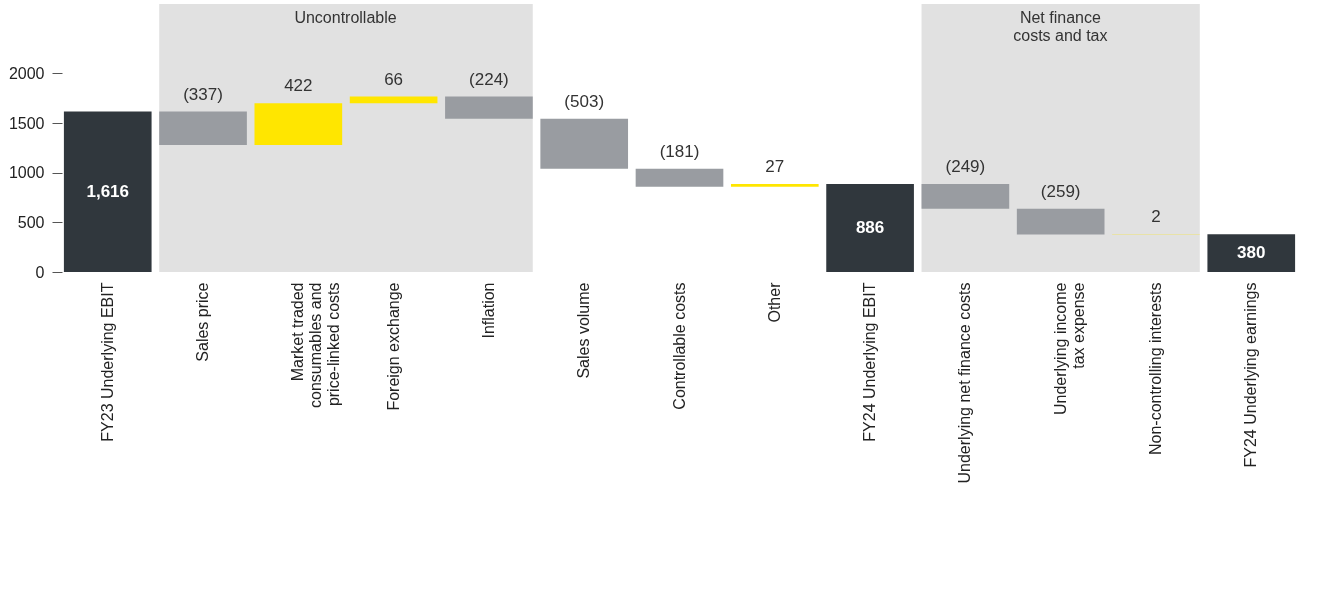  Describe the element at coordinates (26, 173) in the screenshot. I see `y-tick-label: 1000` at that location.